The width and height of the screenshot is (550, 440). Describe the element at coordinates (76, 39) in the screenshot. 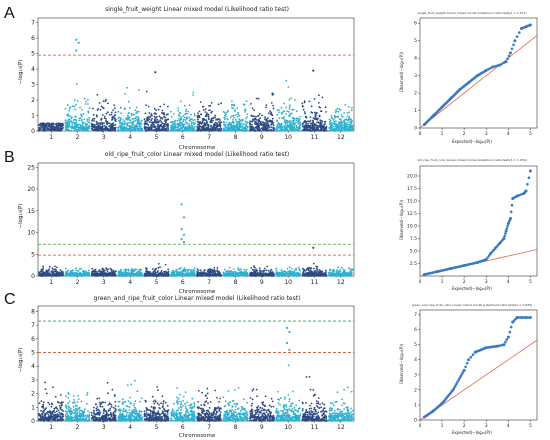

I see `outlier-point` at that location.